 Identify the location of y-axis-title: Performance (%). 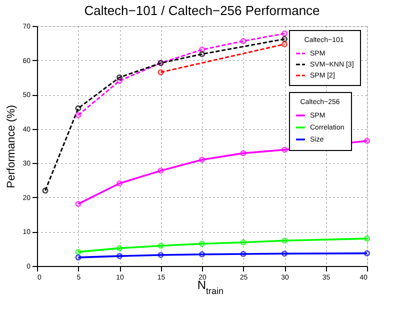
(12, 146).